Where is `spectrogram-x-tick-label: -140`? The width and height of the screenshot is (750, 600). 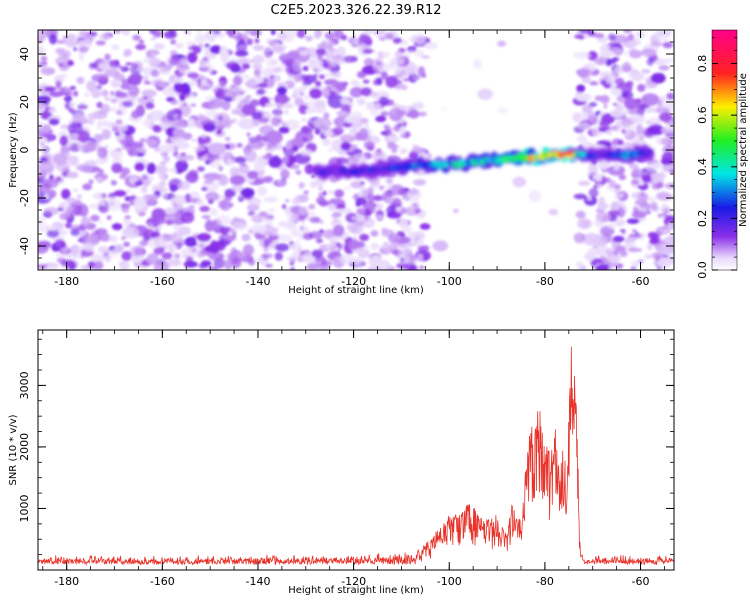
spectrogram-x-tick-label: -140 is located at coordinates (257, 281).